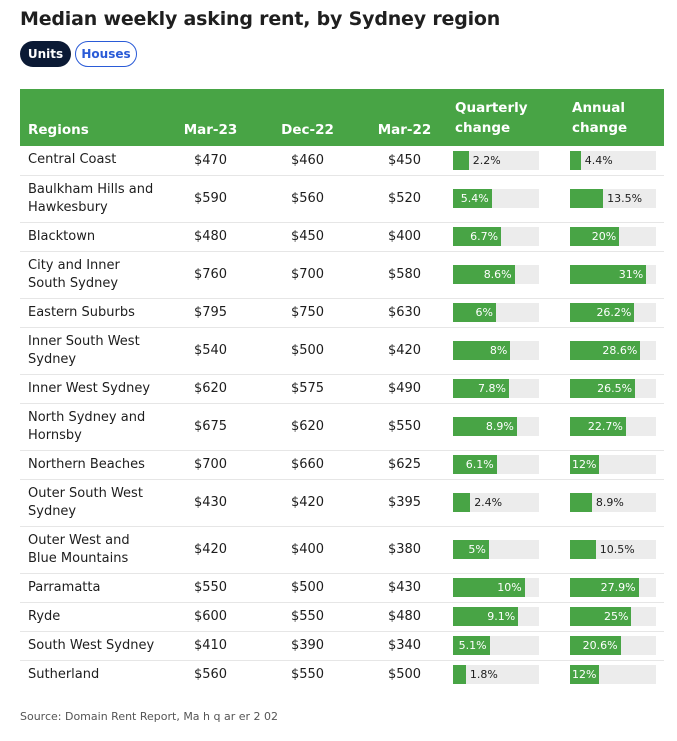 The width and height of the screenshot is (677, 741). Describe the element at coordinates (81, 312) in the screenshot. I see `region-name-line: Eastern Suburbs` at that location.